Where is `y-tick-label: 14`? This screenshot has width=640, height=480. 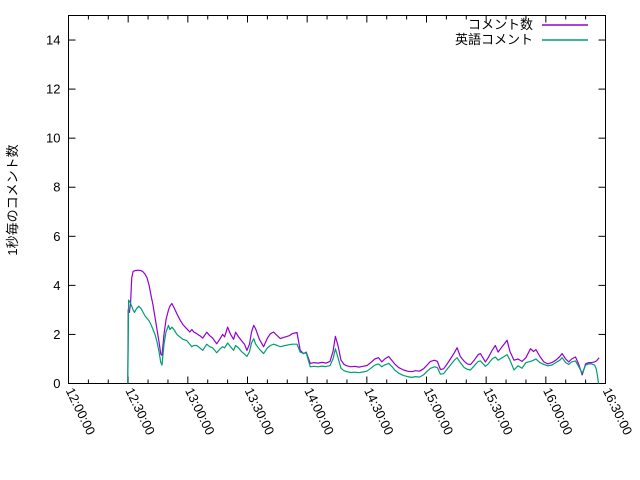 y-tick-label: 14 is located at coordinates (53, 40).